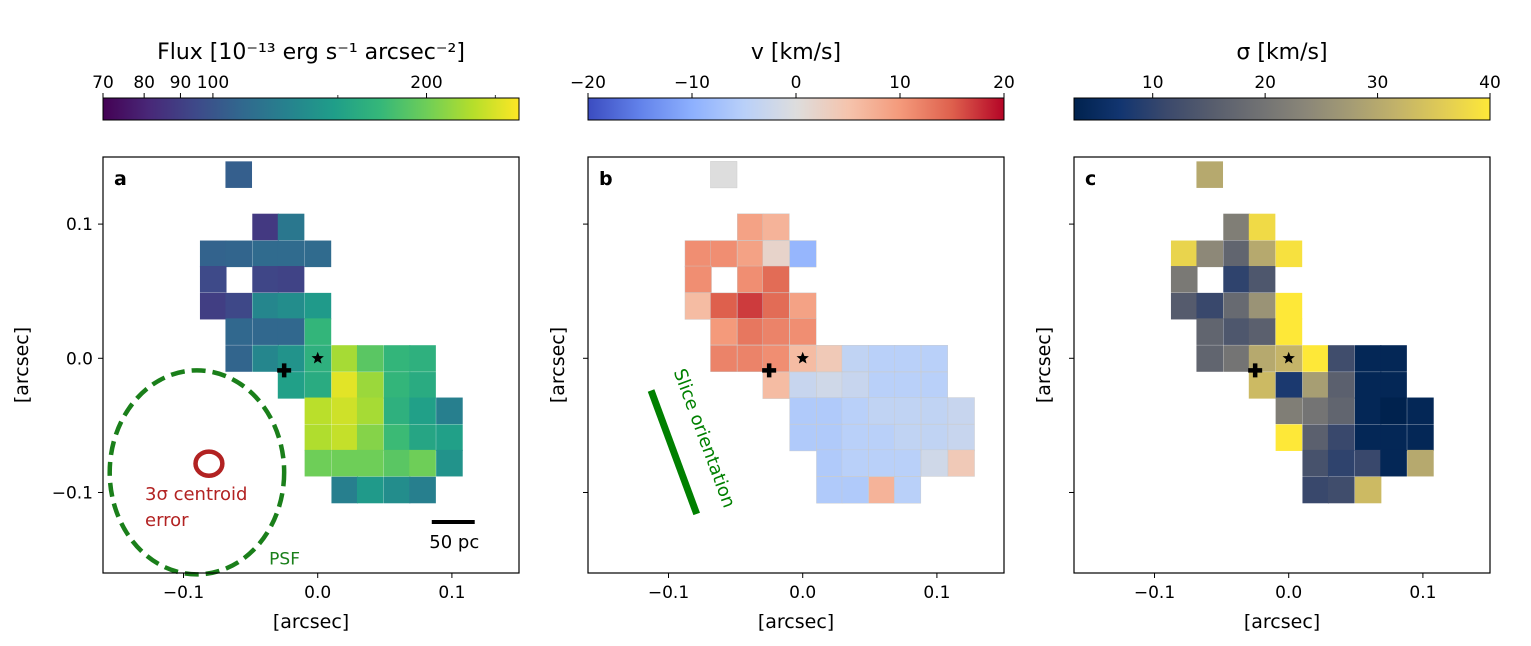 This screenshot has height=646, width=1531. Describe the element at coordinates (167, 520) in the screenshot. I see `centroid-label-line2: error` at that location.